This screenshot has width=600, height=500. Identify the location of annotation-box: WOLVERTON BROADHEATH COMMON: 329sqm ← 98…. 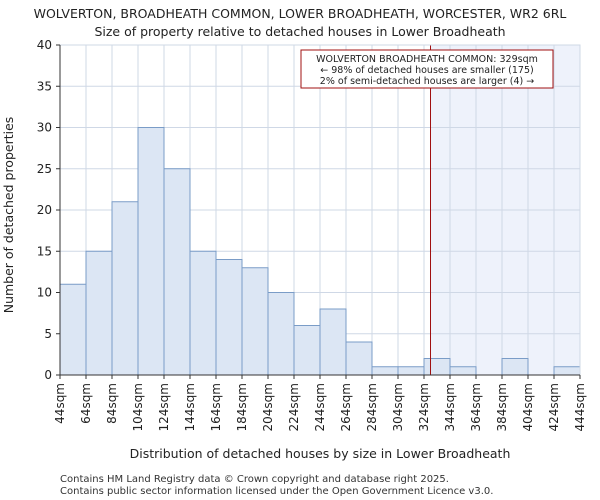
(427, 69).